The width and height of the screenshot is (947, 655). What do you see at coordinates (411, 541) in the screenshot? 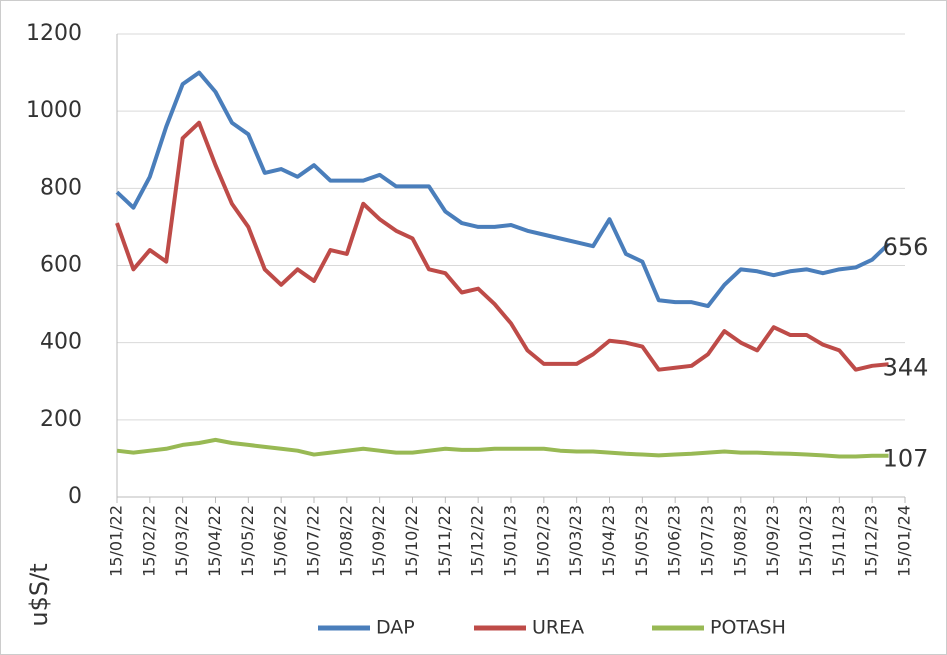
I see `x-tick-label: 15/10/22` at bounding box center [411, 541].